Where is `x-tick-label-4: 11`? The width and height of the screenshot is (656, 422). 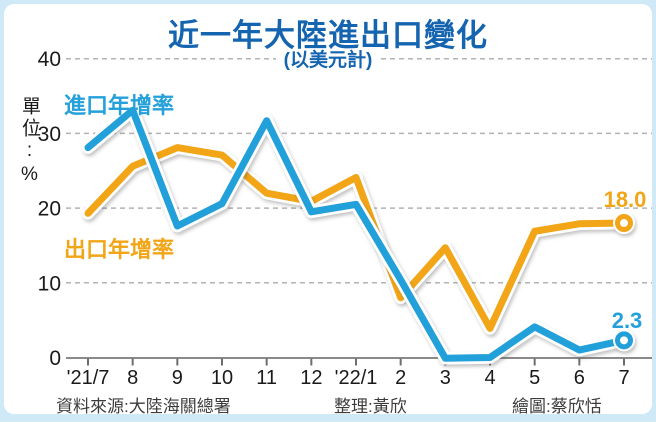 x-tick-label-4: 11 is located at coordinates (266, 378).